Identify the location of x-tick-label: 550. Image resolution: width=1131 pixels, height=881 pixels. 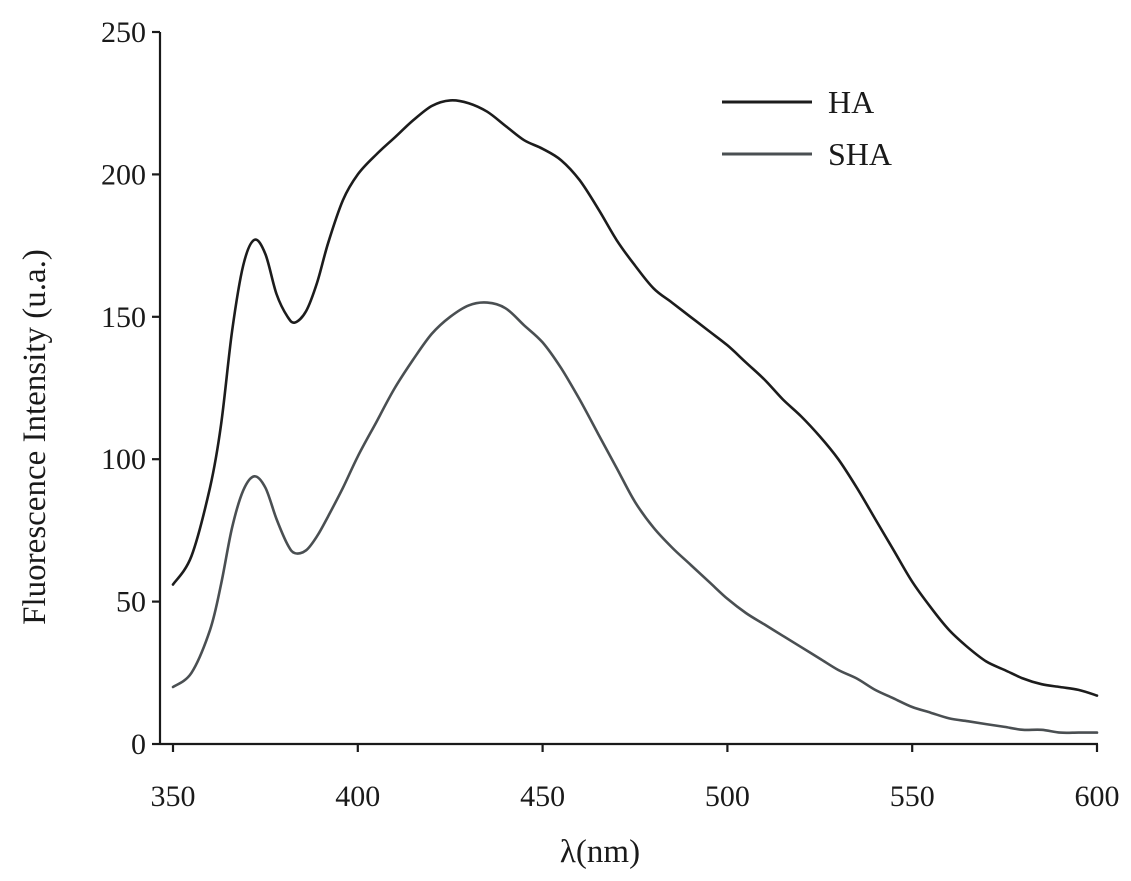
(912, 796).